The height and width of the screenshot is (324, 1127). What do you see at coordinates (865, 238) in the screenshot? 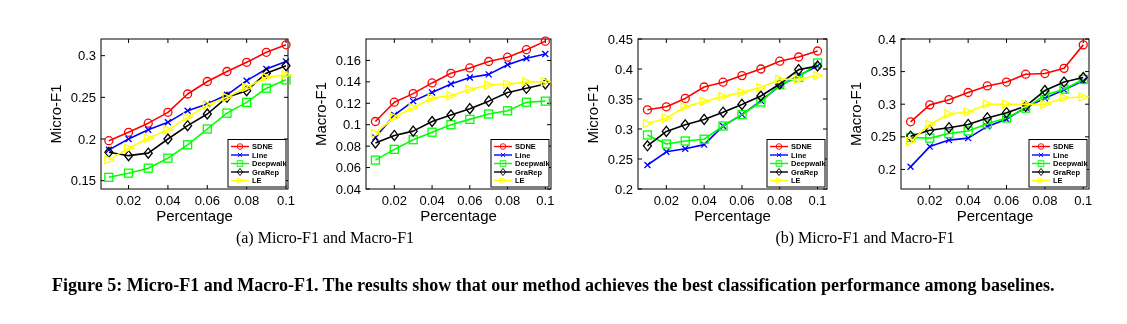
I see `text: (b) Micro-F1 and Macro-F1` at bounding box center [865, 238].